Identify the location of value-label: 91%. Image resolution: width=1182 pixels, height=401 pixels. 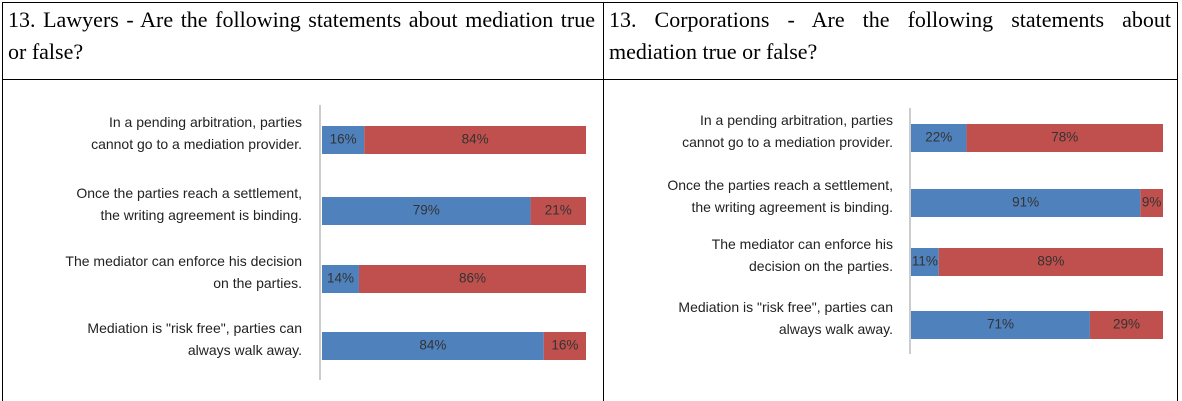
(1025, 202).